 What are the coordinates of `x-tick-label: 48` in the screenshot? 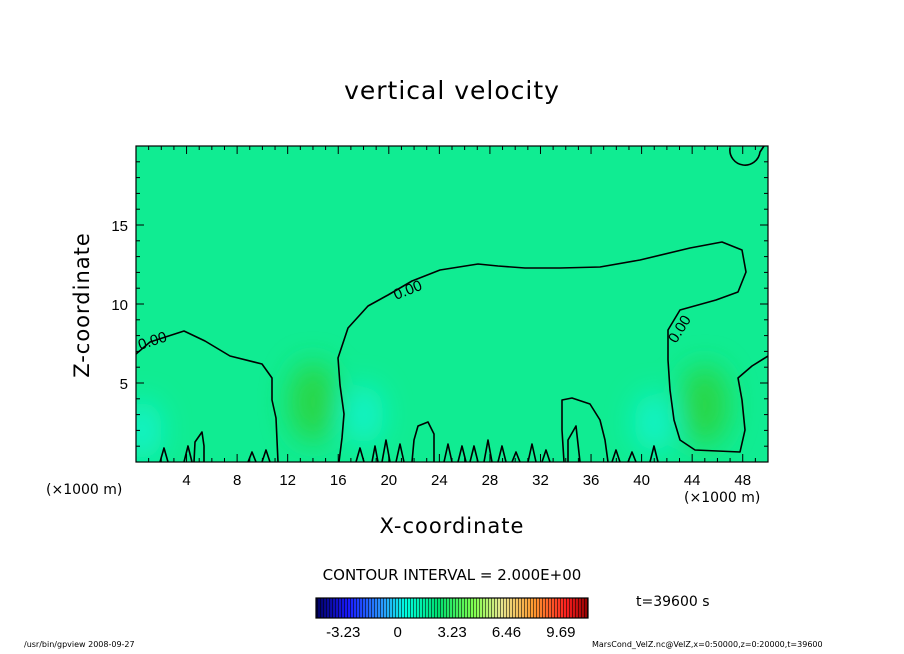 It's located at (742, 480).